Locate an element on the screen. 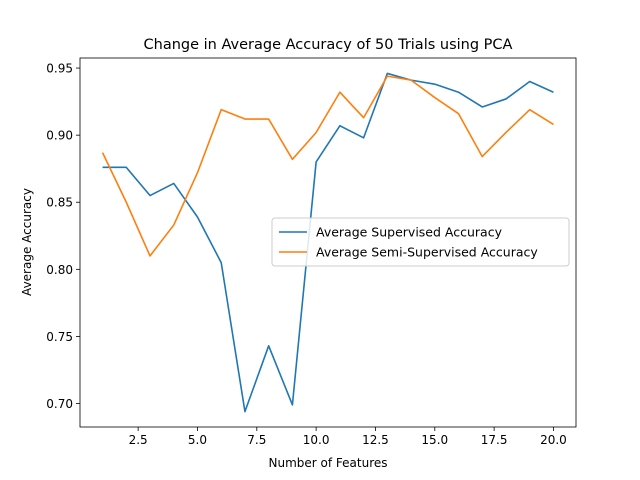  x-tick-label: 2.5 is located at coordinates (138, 440).